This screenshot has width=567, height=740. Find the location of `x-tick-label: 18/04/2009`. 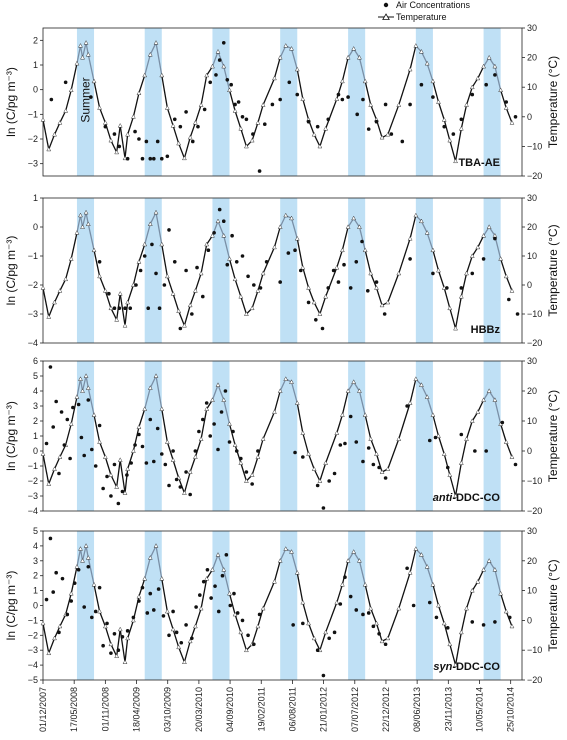

x-tick-label: 18/04/2009 is located at coordinates (137, 709).